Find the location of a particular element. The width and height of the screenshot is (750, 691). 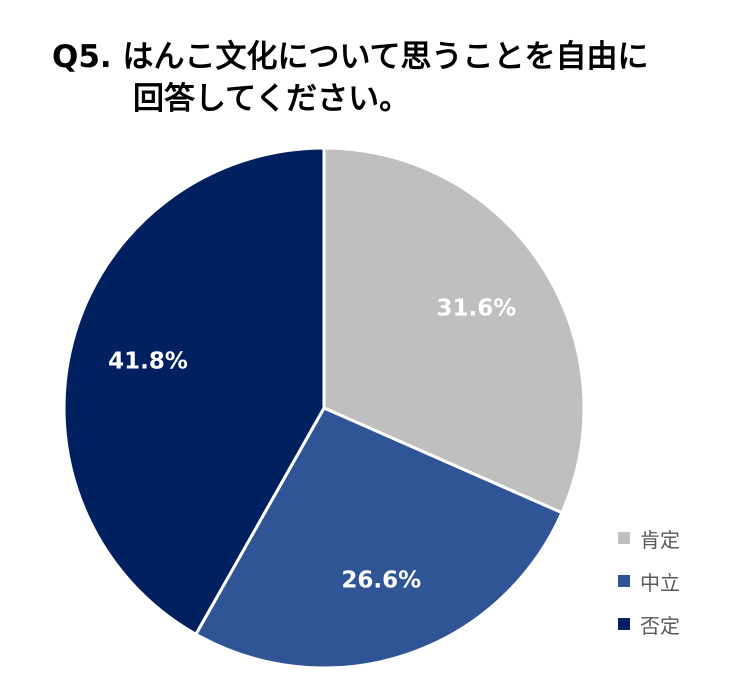

legend-item-neutral: 中立 is located at coordinates (649, 582).